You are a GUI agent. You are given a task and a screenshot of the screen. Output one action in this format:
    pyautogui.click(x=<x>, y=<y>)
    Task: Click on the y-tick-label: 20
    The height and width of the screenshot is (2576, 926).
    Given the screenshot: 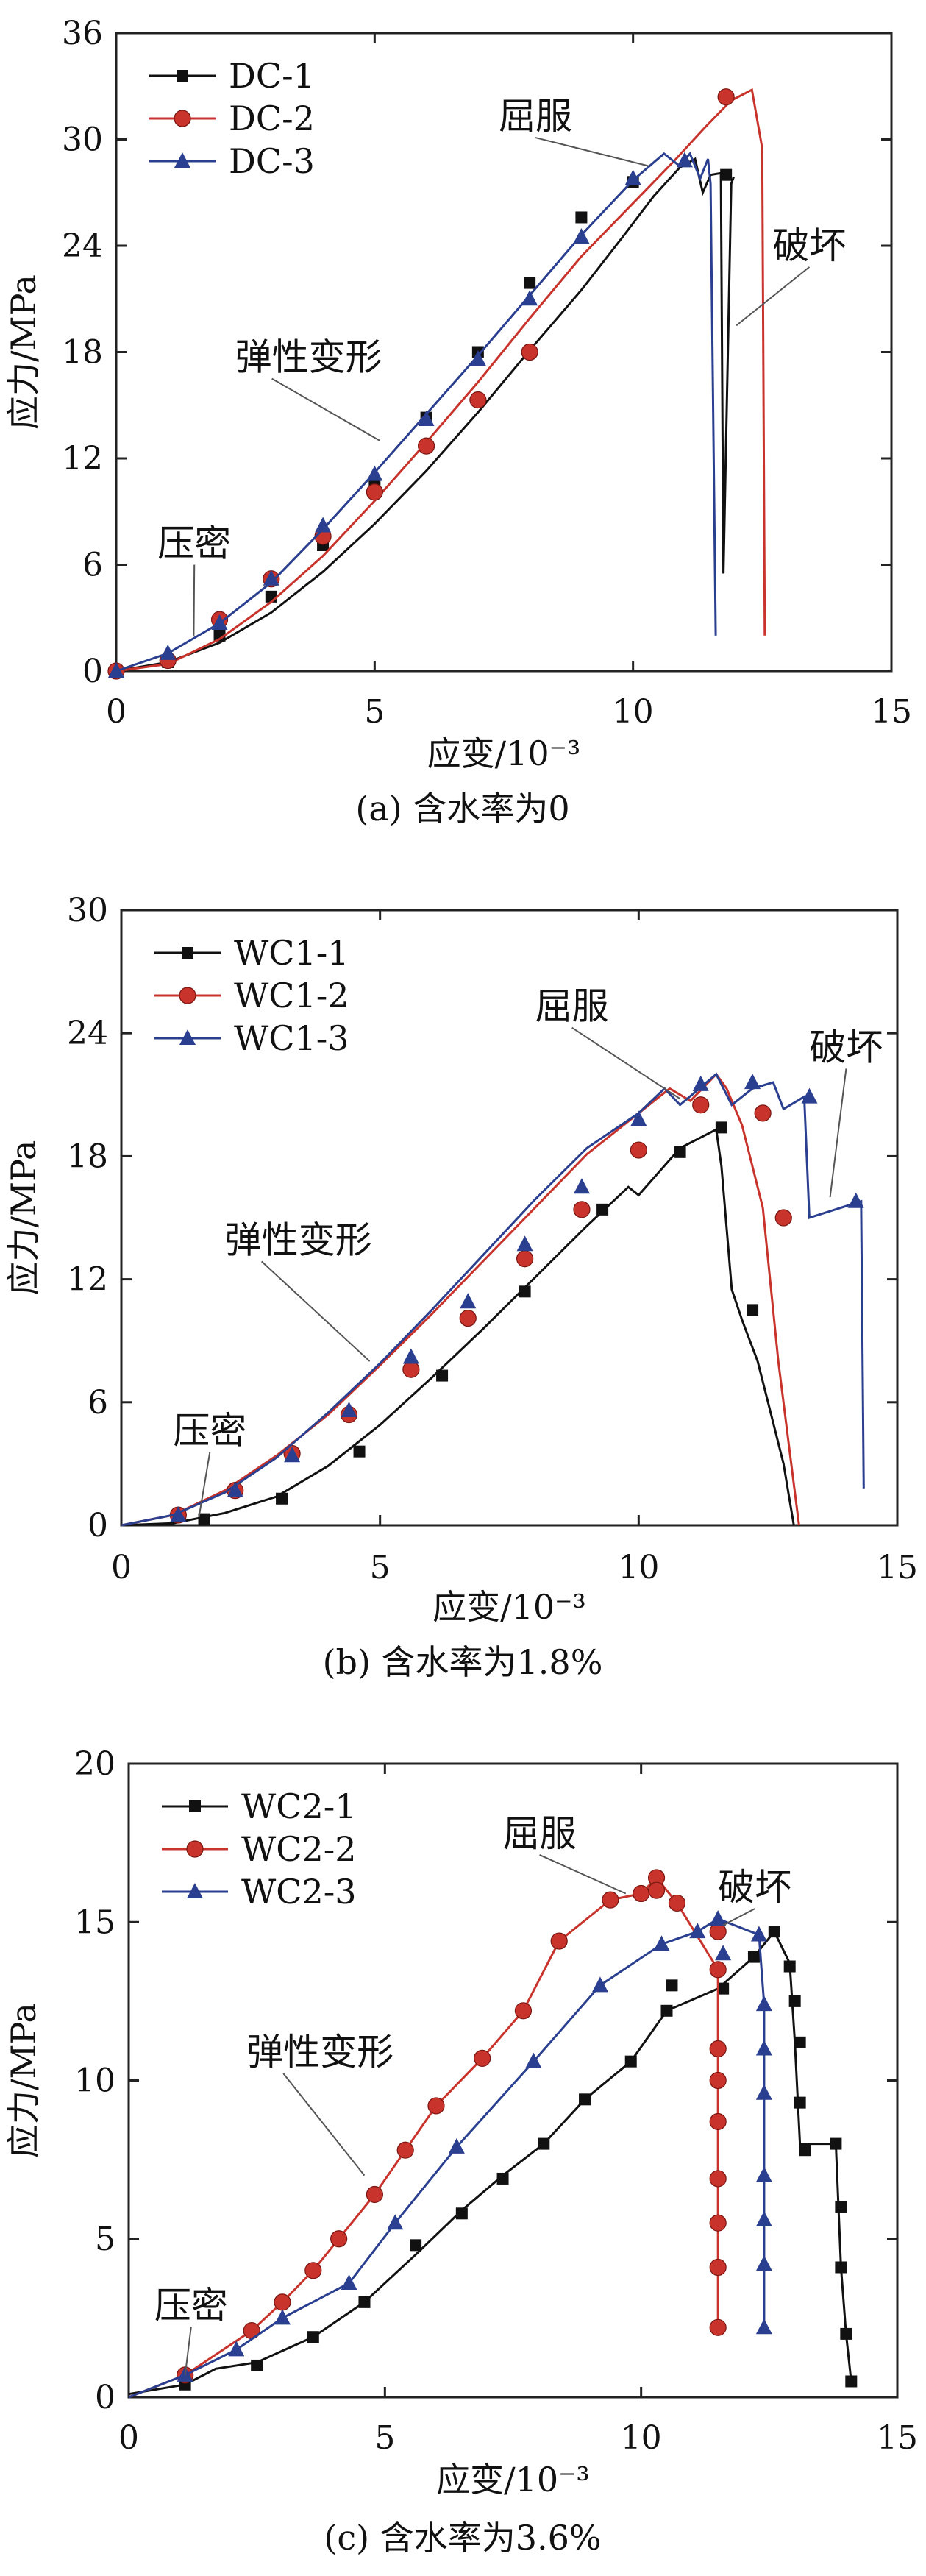 What is the action you would take?
    pyautogui.click(x=95, y=1764)
    